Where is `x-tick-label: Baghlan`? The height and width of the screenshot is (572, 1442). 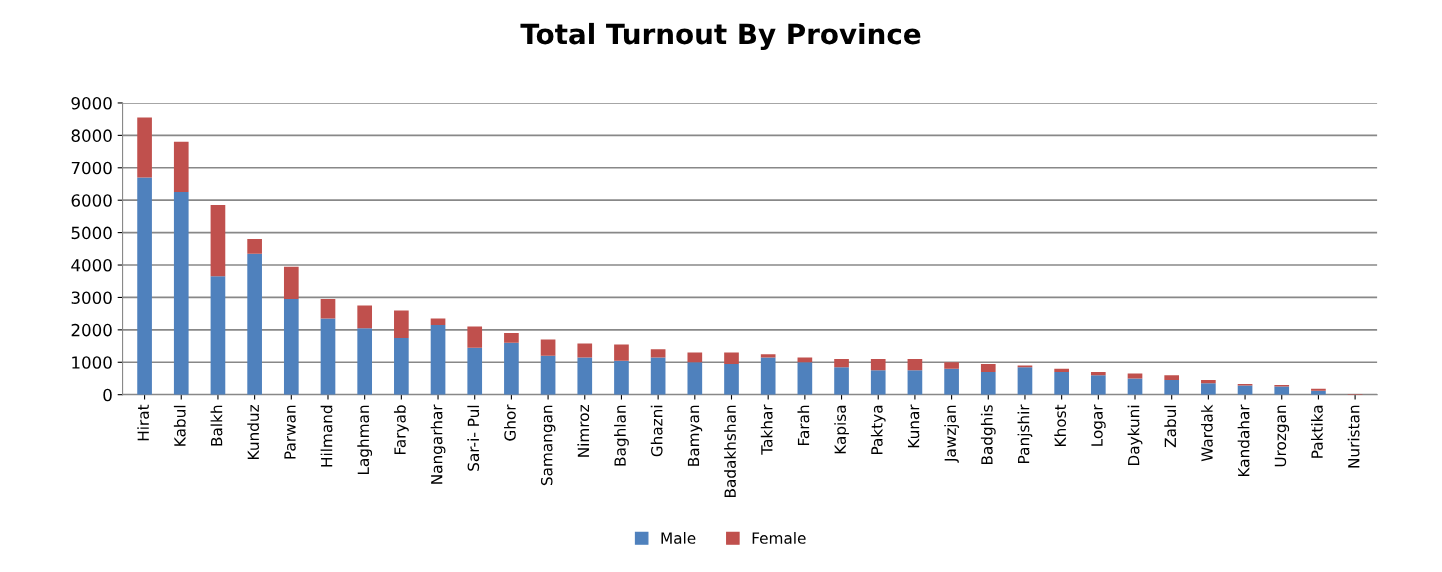
x-tick-label: Baghlan is located at coordinates (621, 435).